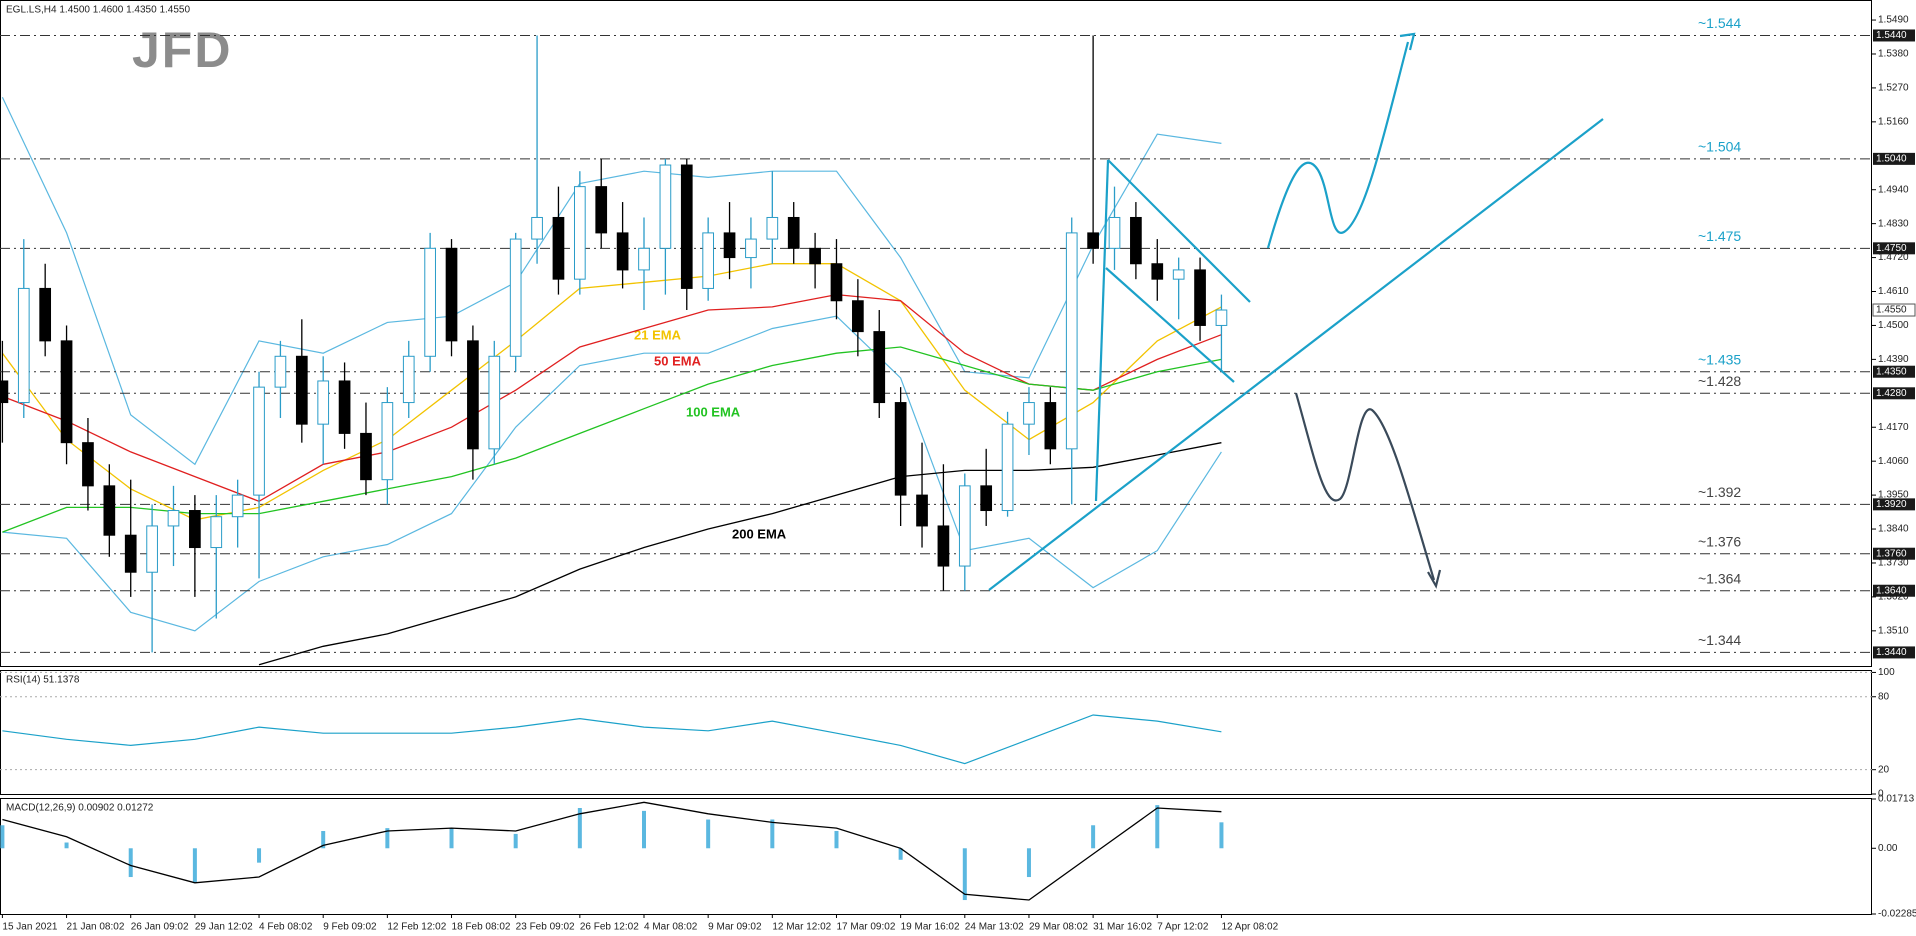 This screenshot has height=936, width=1916. Describe the element at coordinates (612, 439) in the screenshot. I see `ema-line` at that location.